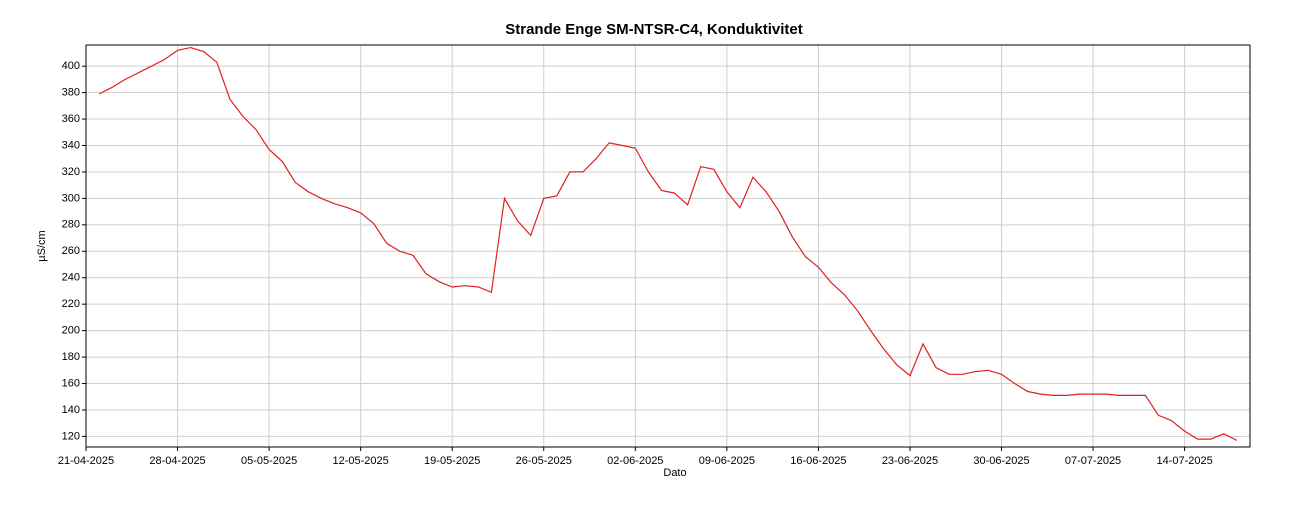 Image resolution: width=1300 pixels, height=505 pixels. Describe the element at coordinates (1184, 461) in the screenshot. I see `x-tick-label: 14-07-2025` at that location.